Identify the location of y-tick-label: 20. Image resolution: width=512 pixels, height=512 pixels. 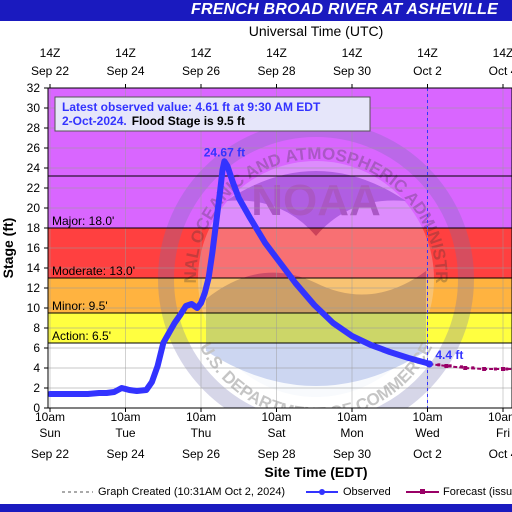
(34, 208).